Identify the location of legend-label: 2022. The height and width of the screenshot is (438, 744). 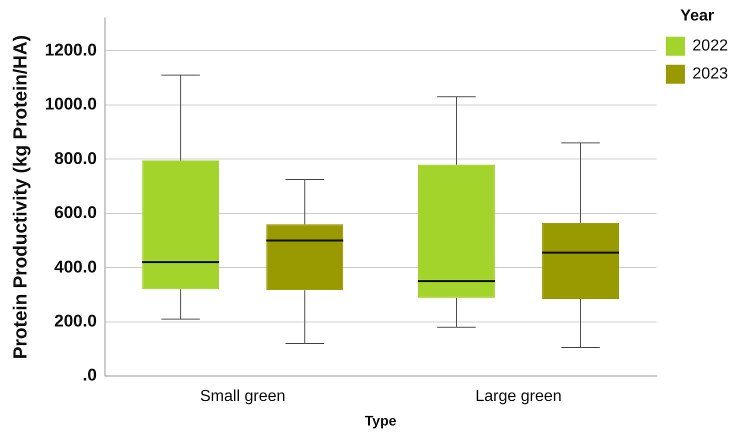
(710, 46).